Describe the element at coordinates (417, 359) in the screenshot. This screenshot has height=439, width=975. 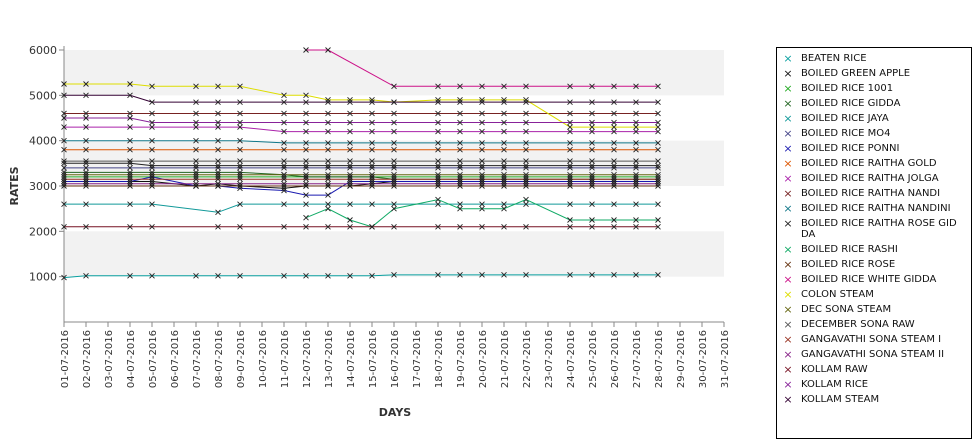
I see `x-tick-label: 17-07-2016` at that location.